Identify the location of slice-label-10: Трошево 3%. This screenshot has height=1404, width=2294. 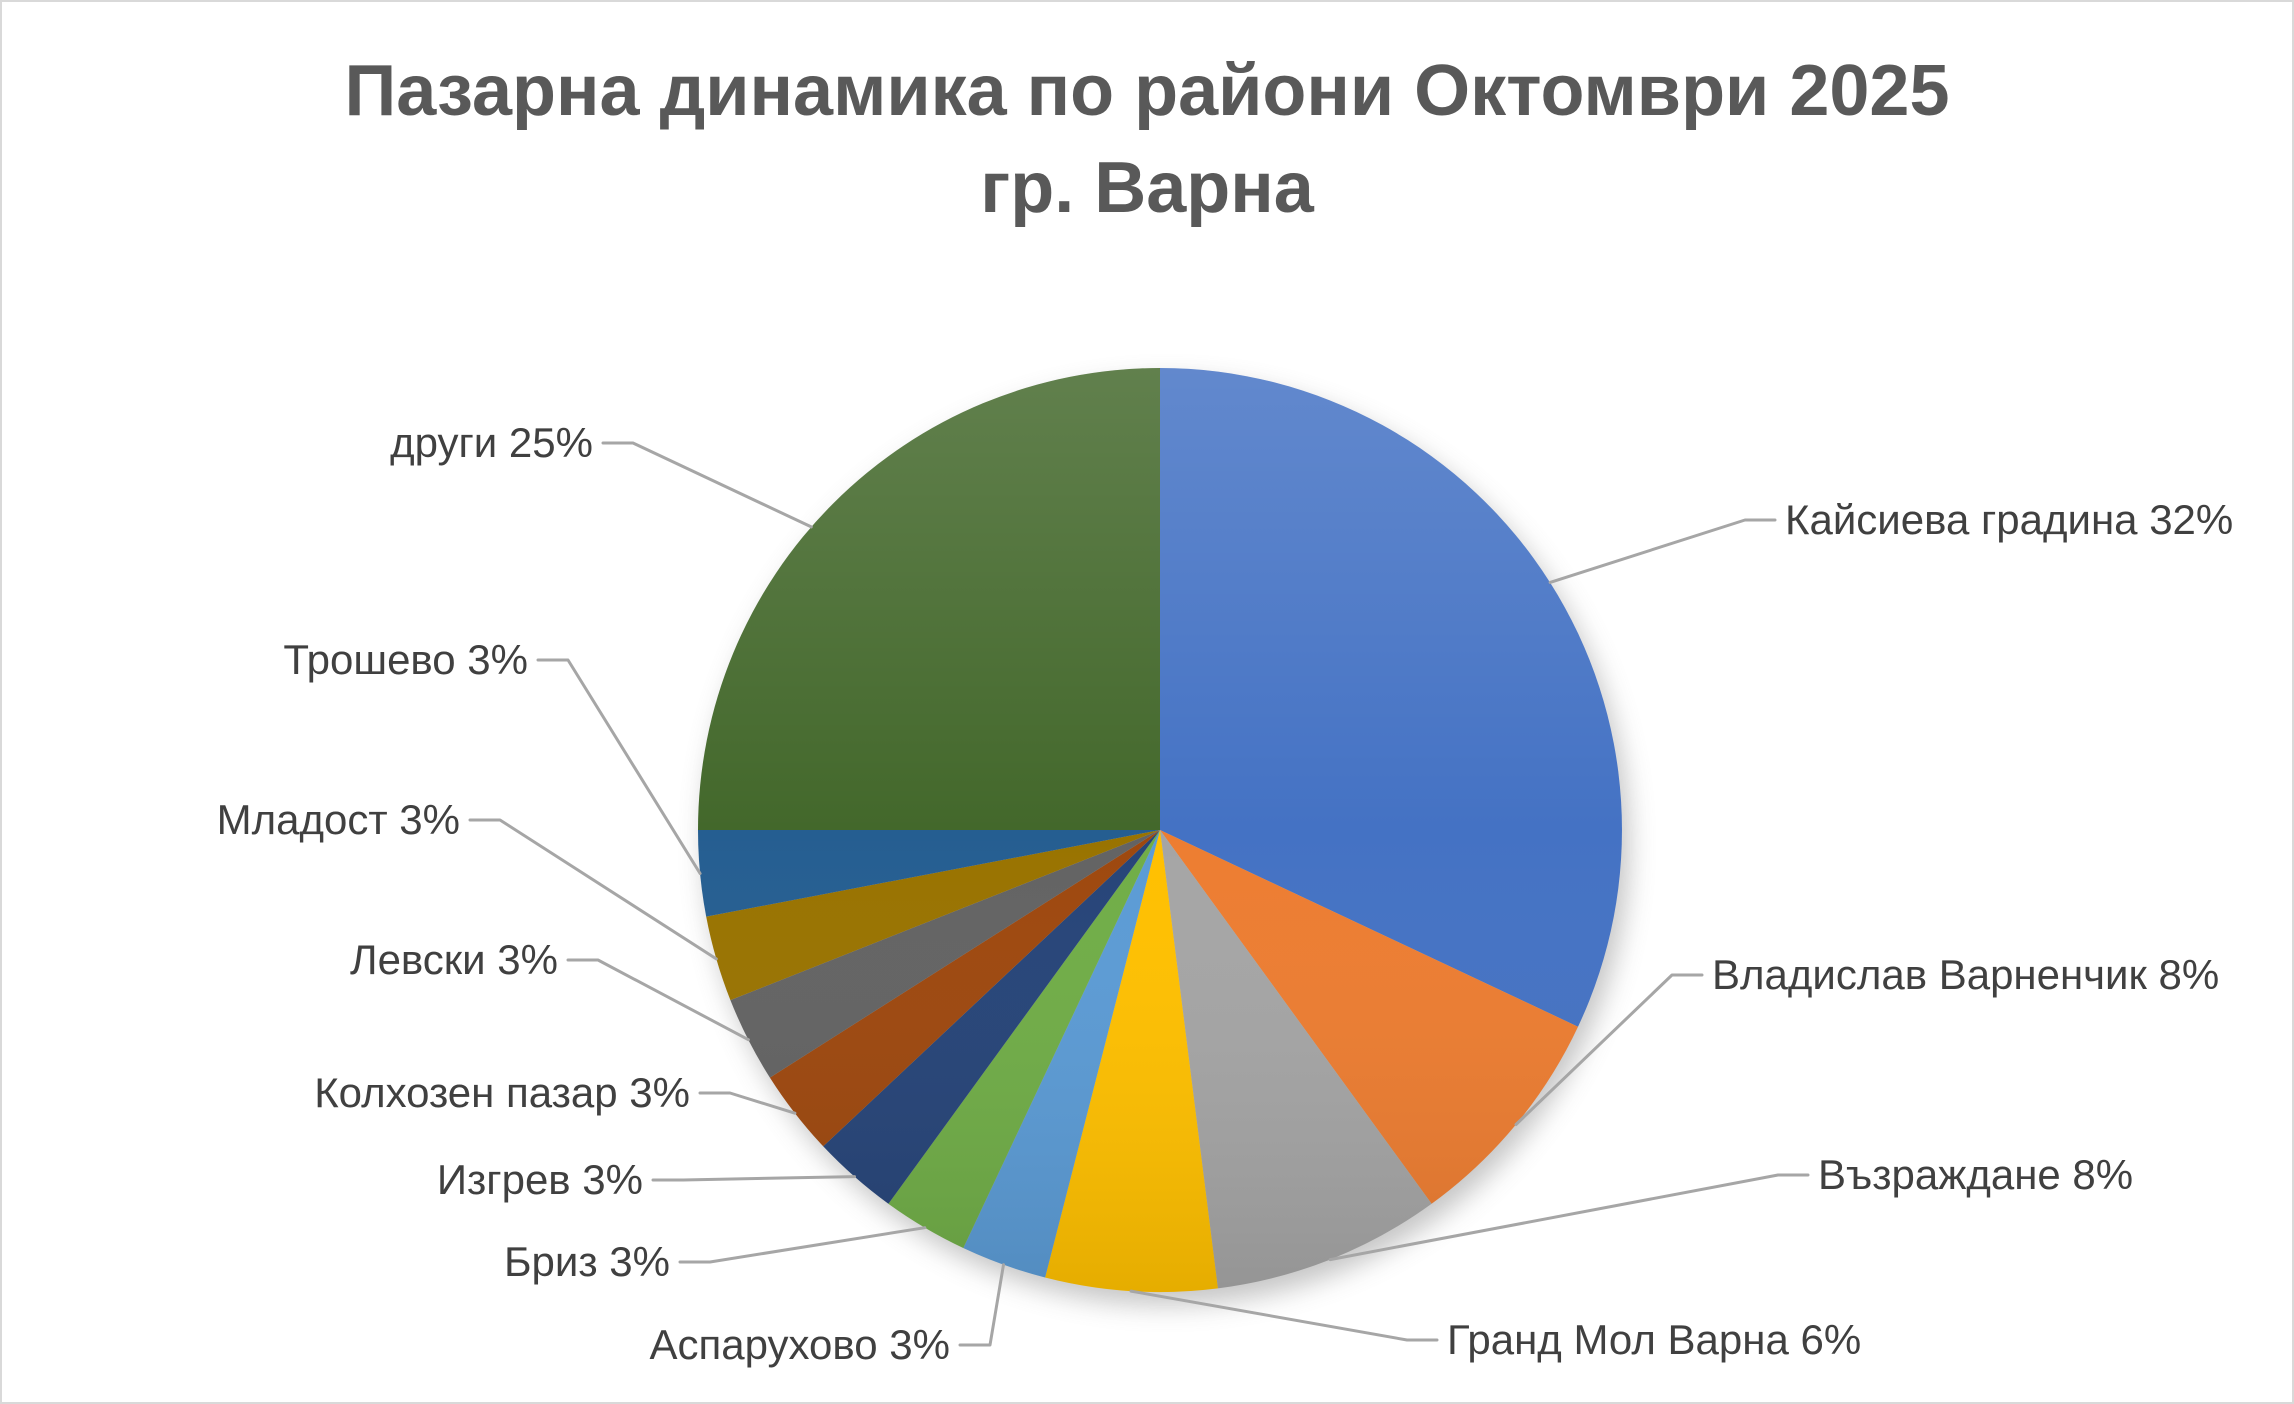
(405, 659).